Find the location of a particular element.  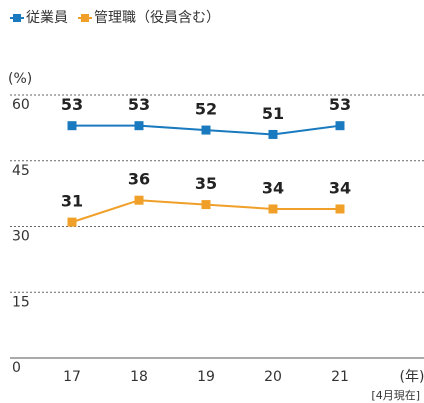

y-tick-label: 30 is located at coordinates (21, 237).